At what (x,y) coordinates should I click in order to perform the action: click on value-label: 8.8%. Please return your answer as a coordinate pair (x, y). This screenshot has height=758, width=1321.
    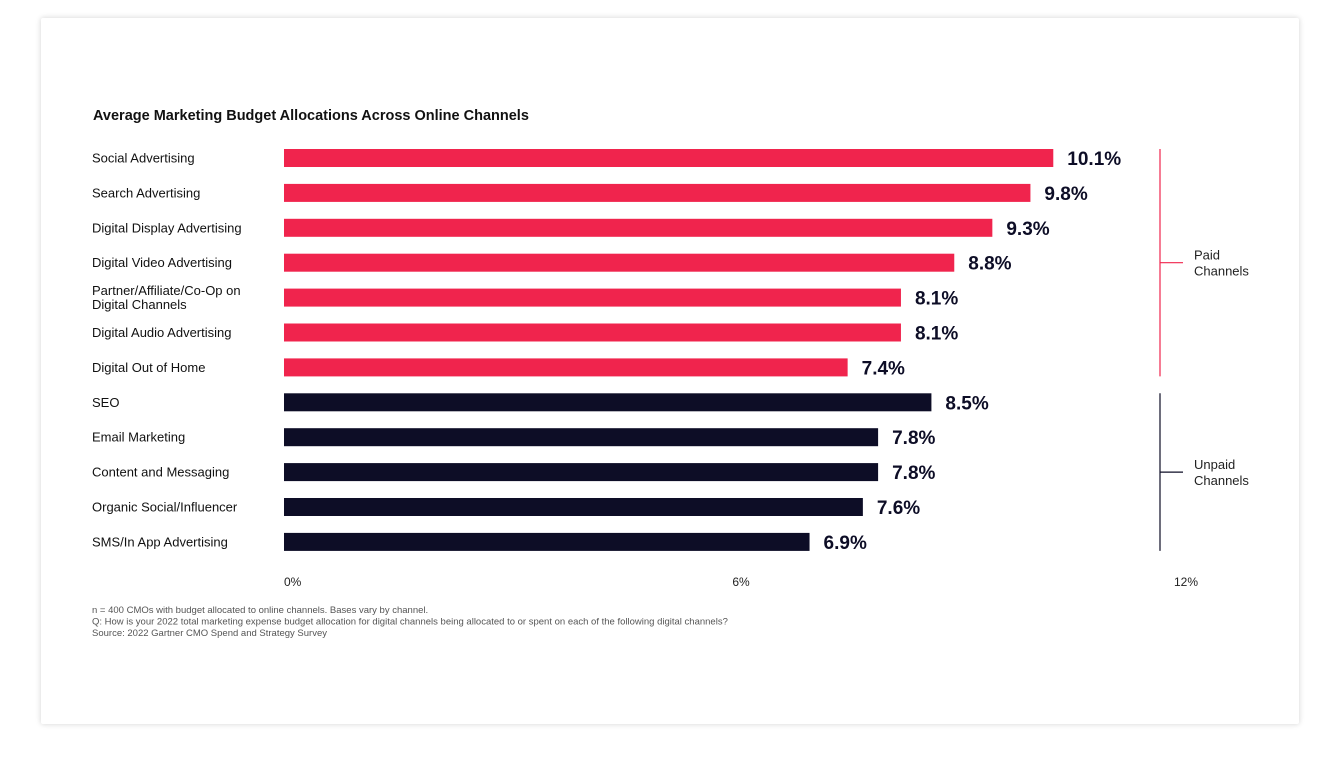
    Looking at the image, I should click on (989, 264).